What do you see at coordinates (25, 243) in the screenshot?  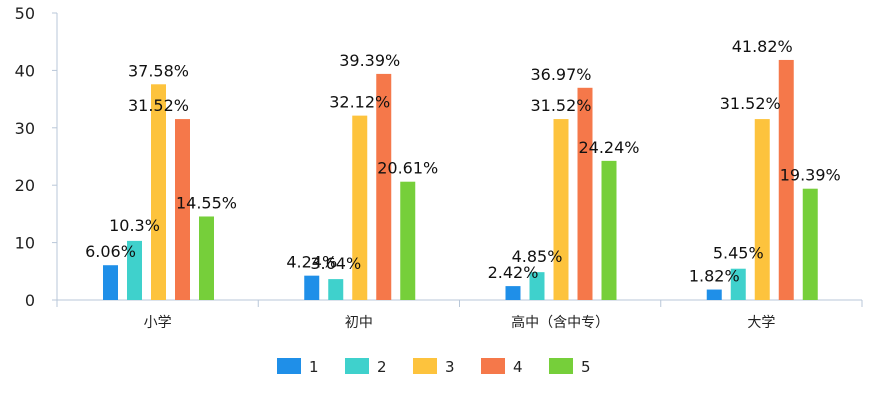 I see `y-tick-label: 10` at bounding box center [25, 243].